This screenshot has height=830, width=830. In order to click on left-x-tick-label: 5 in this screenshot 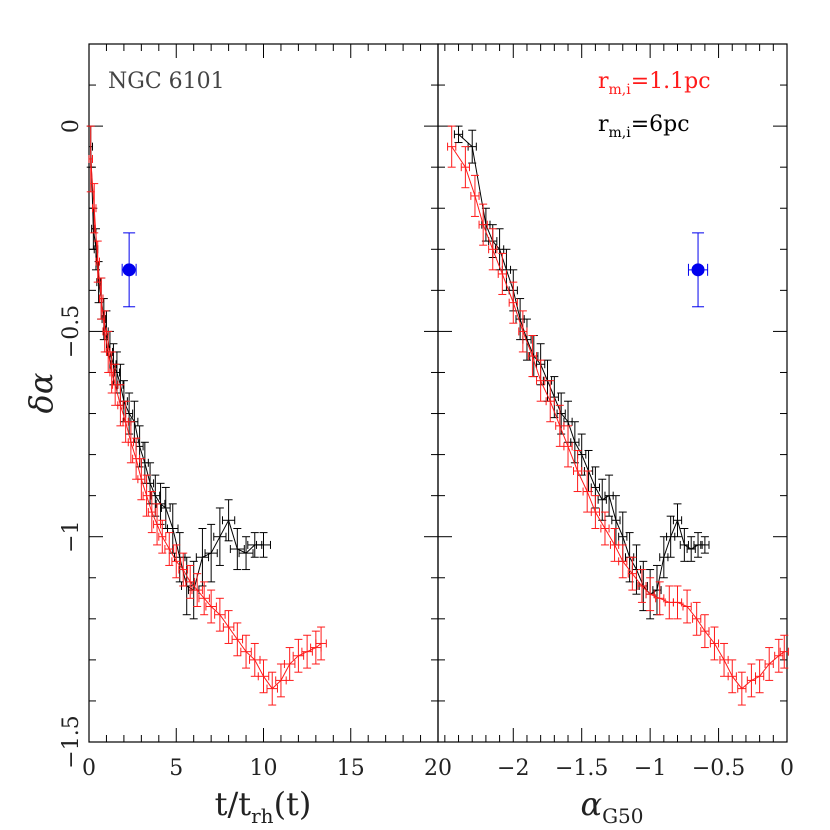, I will do `click(176, 768)`.